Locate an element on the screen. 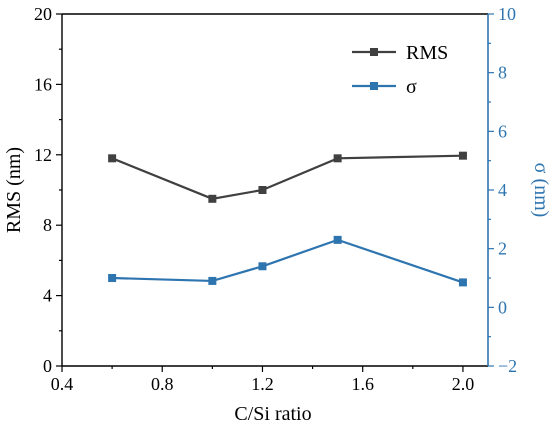 The image size is (550, 433). y2-tick-label: 8 is located at coordinates (502, 73).